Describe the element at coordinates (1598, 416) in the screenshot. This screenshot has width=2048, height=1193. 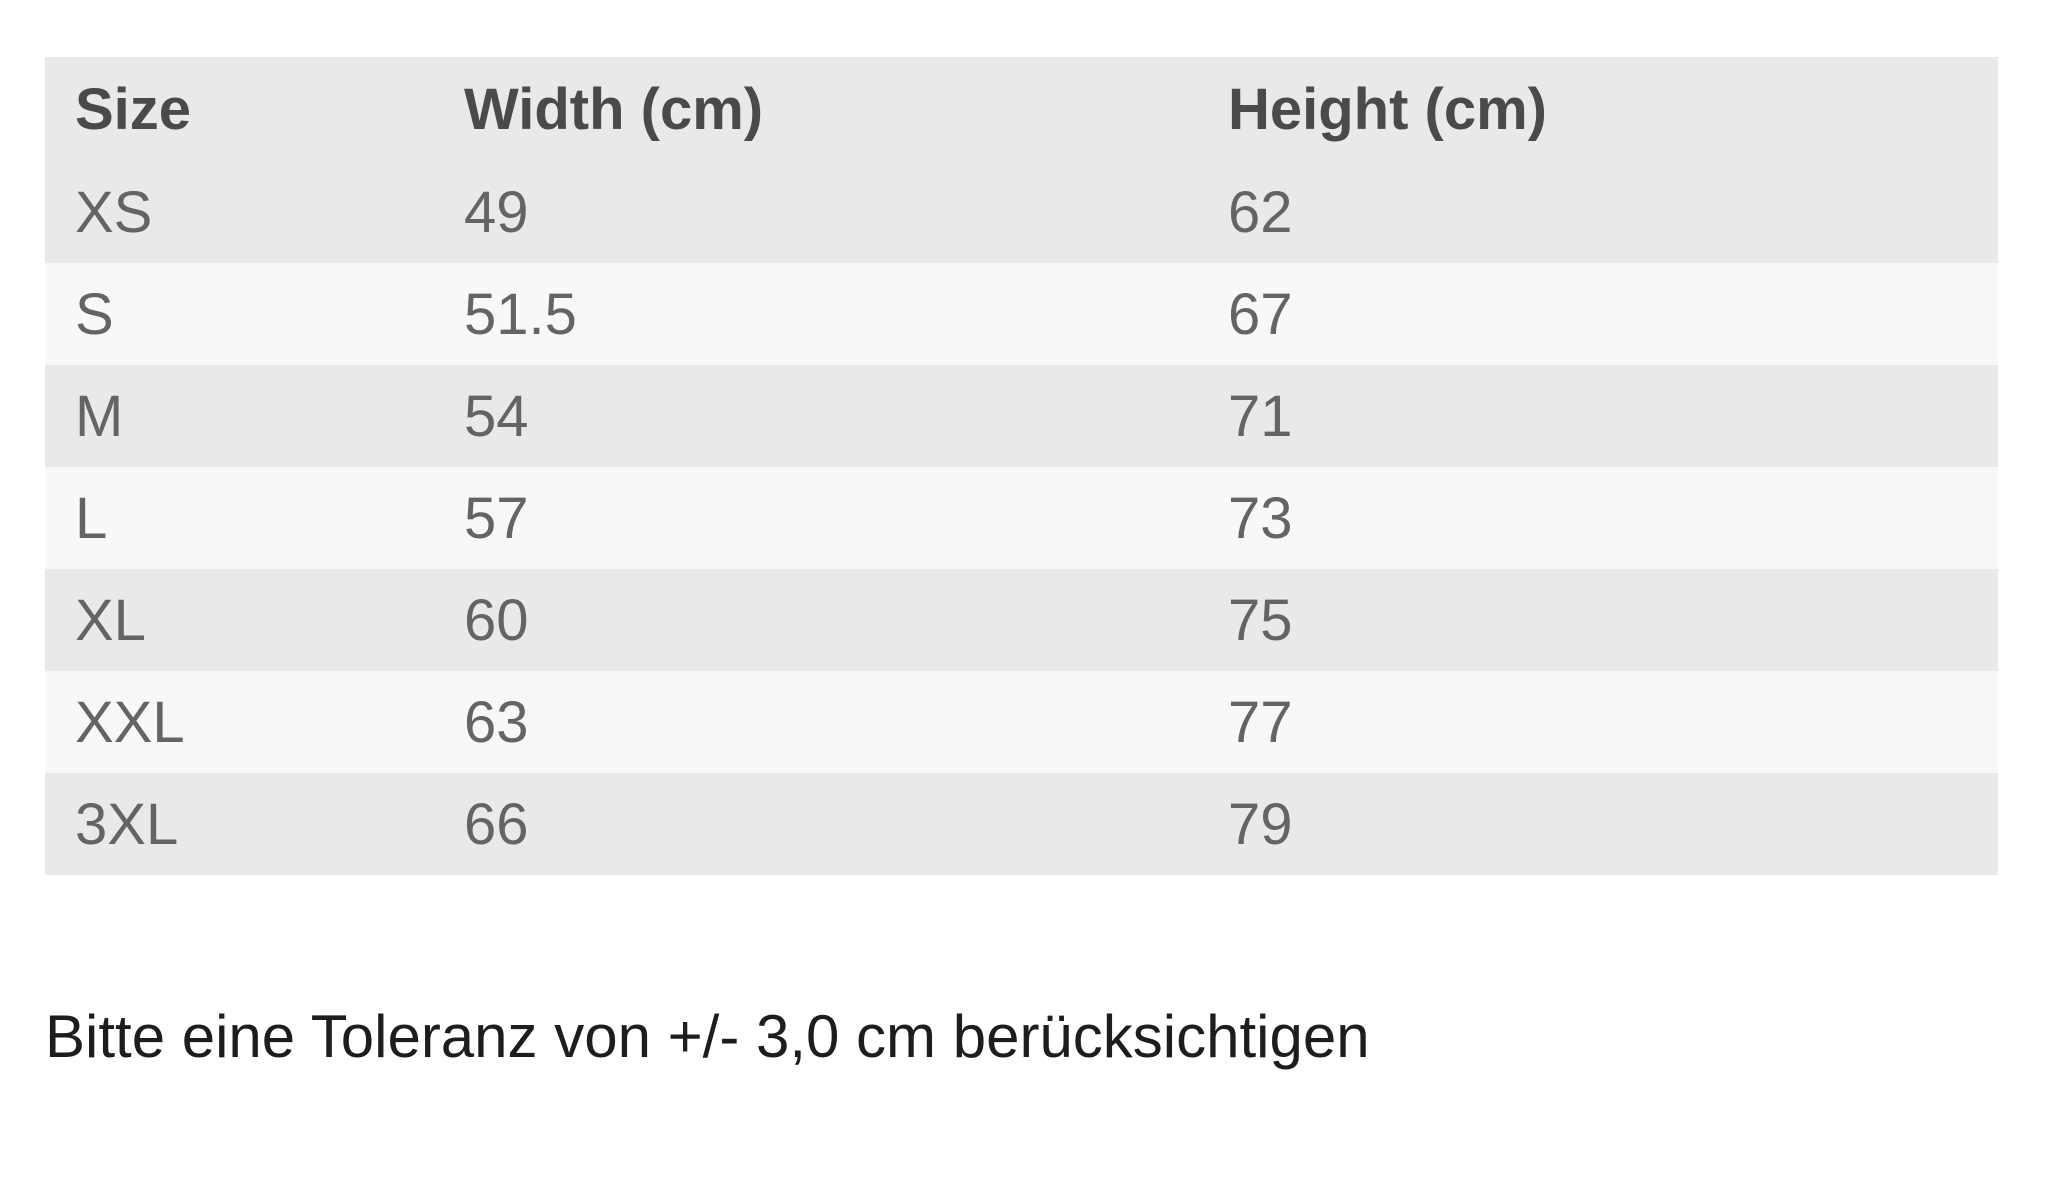
I see `cell-height: 71` at that location.